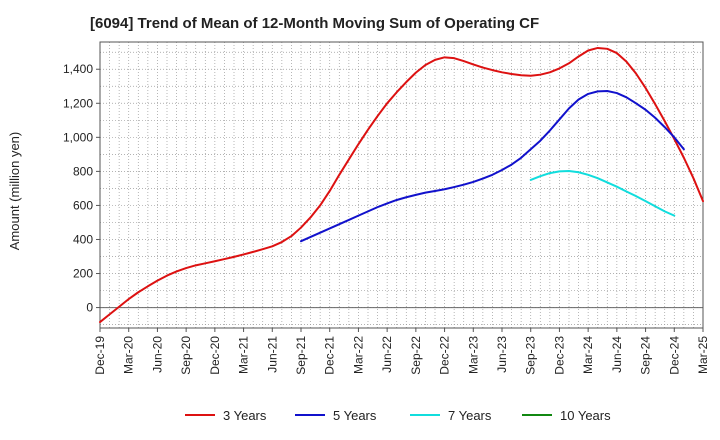 This screenshot has width=720, height=440. Describe the element at coordinates (186, 355) in the screenshot. I see `x-tick-label: Sep-20` at that location.